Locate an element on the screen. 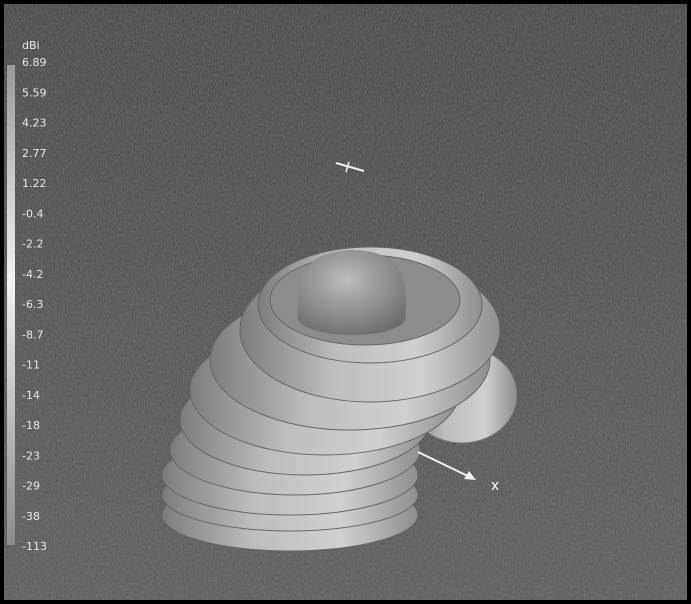 The width and height of the screenshot is (691, 604). colorbar-label: -0.4 is located at coordinates (32, 213).